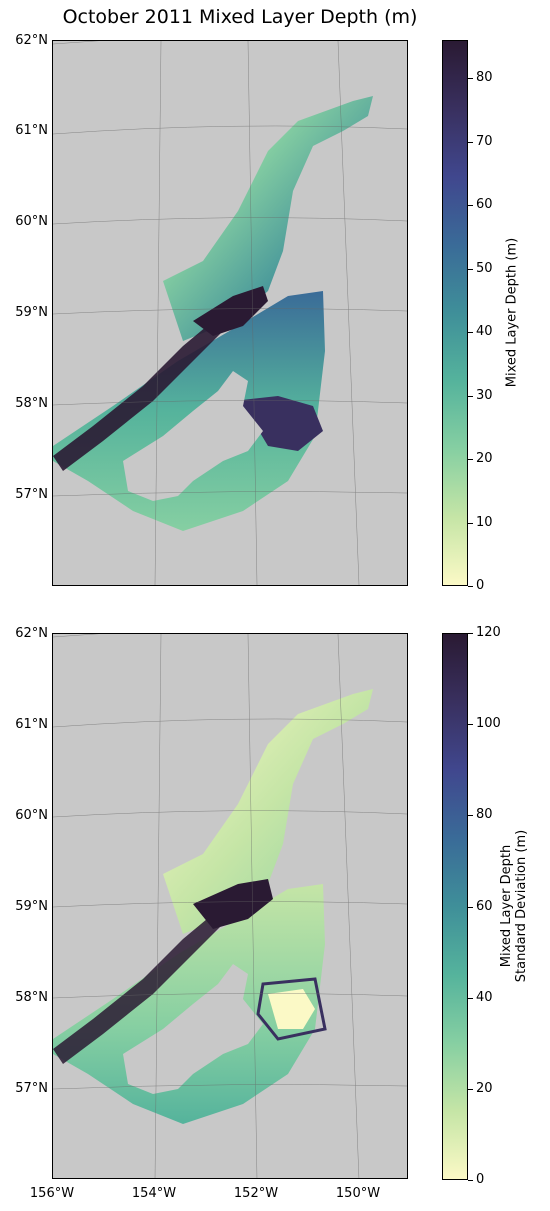 The image size is (550, 1211). What do you see at coordinates (514, 906) in the screenshot?
I see `colorbar-label-mld-std: Mixed Layer Depth Standard Deviation (m)` at bounding box center [514, 906].